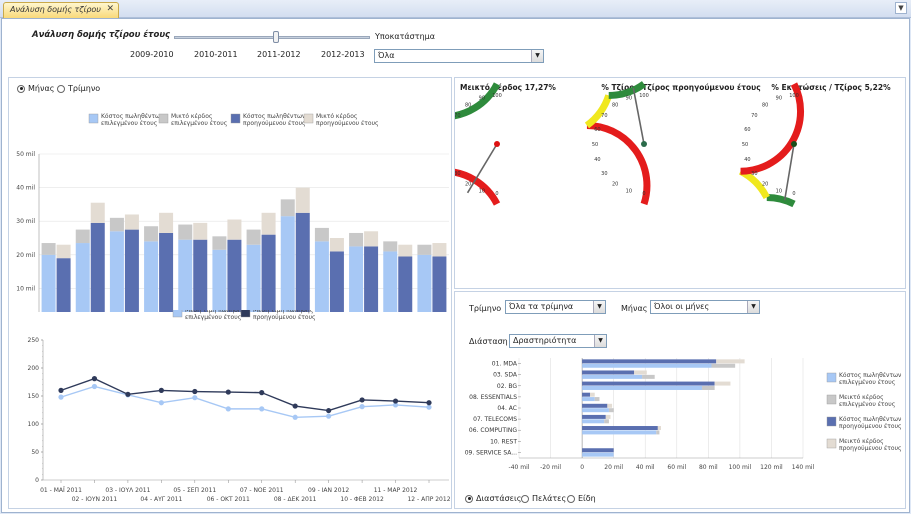  I want to click on y-tick-label: 10. REST, so click(503, 441).